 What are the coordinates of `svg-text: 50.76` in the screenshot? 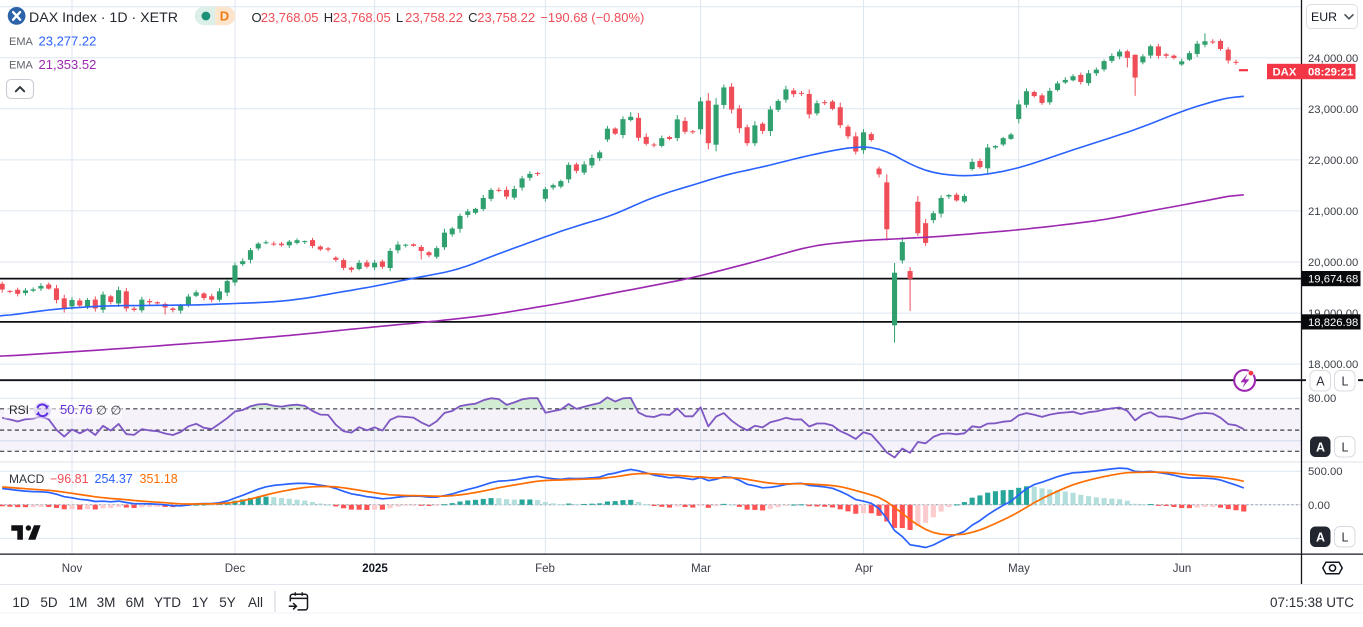 It's located at (76, 409).